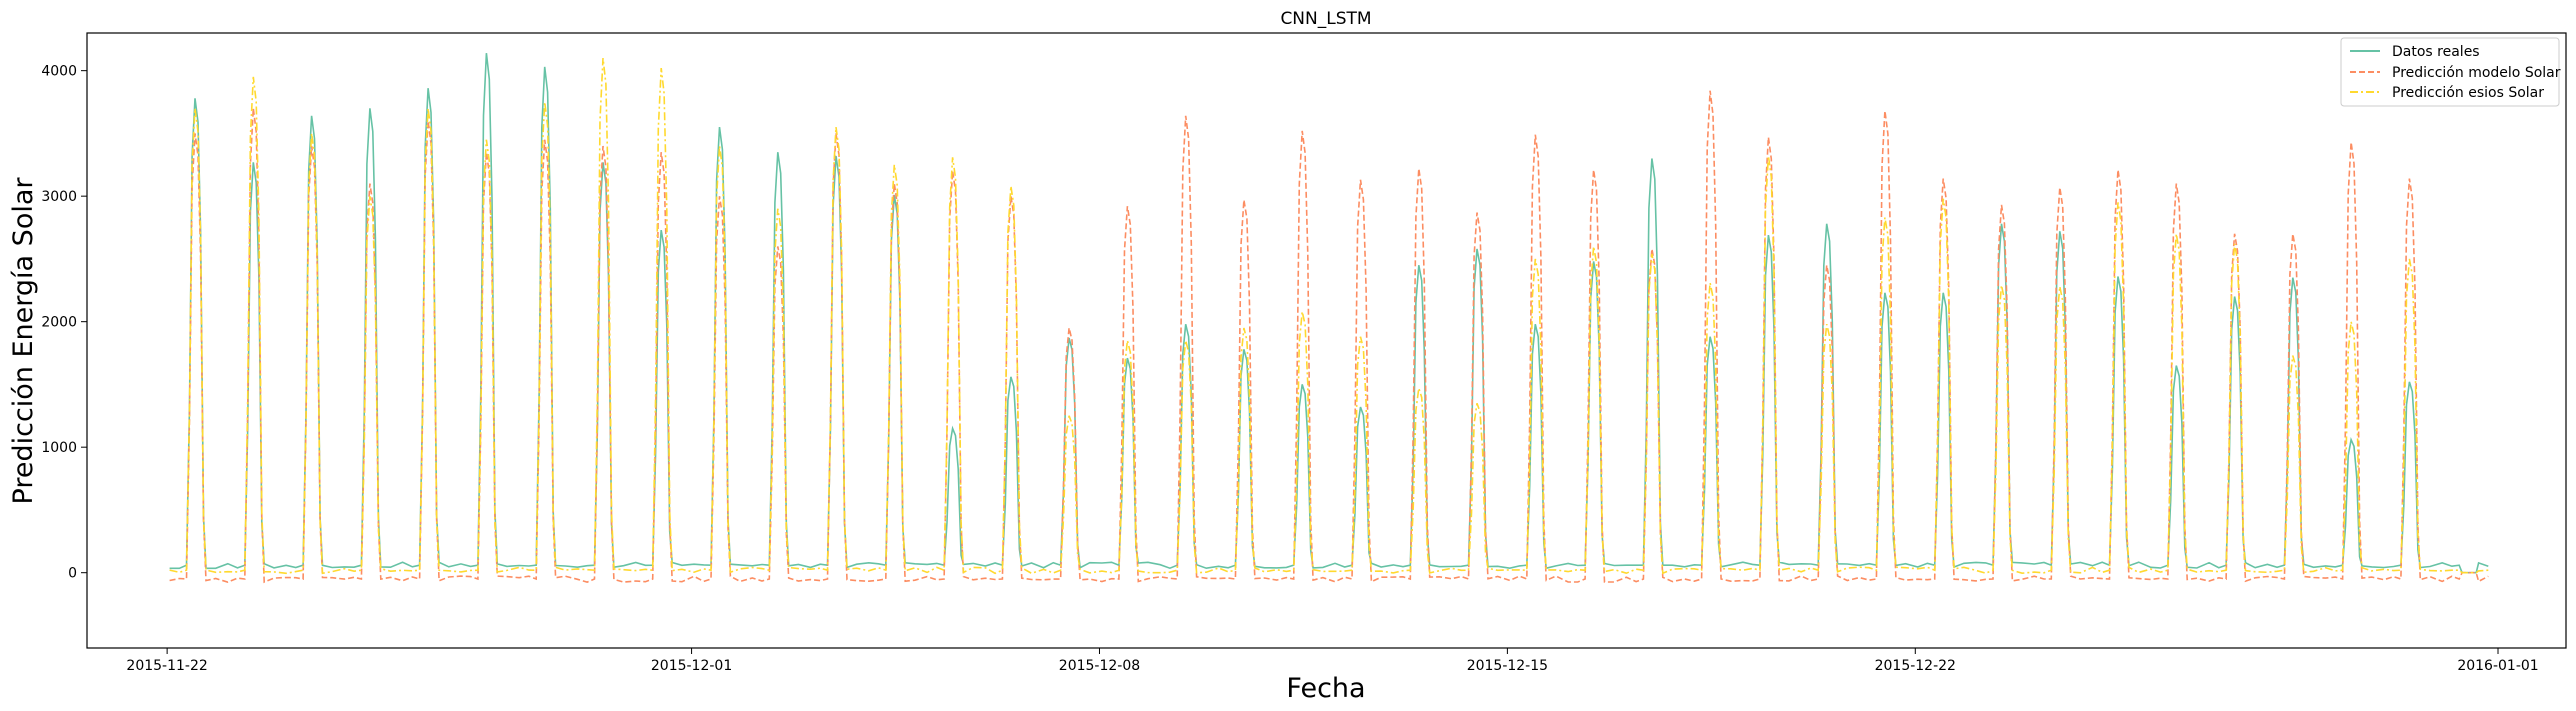 The image size is (2576, 711). I want to click on legend-label-datos-reales: Datos reales, so click(2436, 52).